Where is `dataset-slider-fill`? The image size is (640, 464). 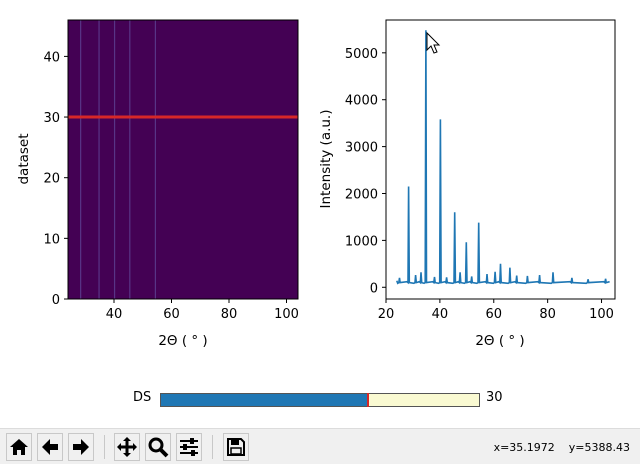 dataset-slider-fill is located at coordinates (265, 400).